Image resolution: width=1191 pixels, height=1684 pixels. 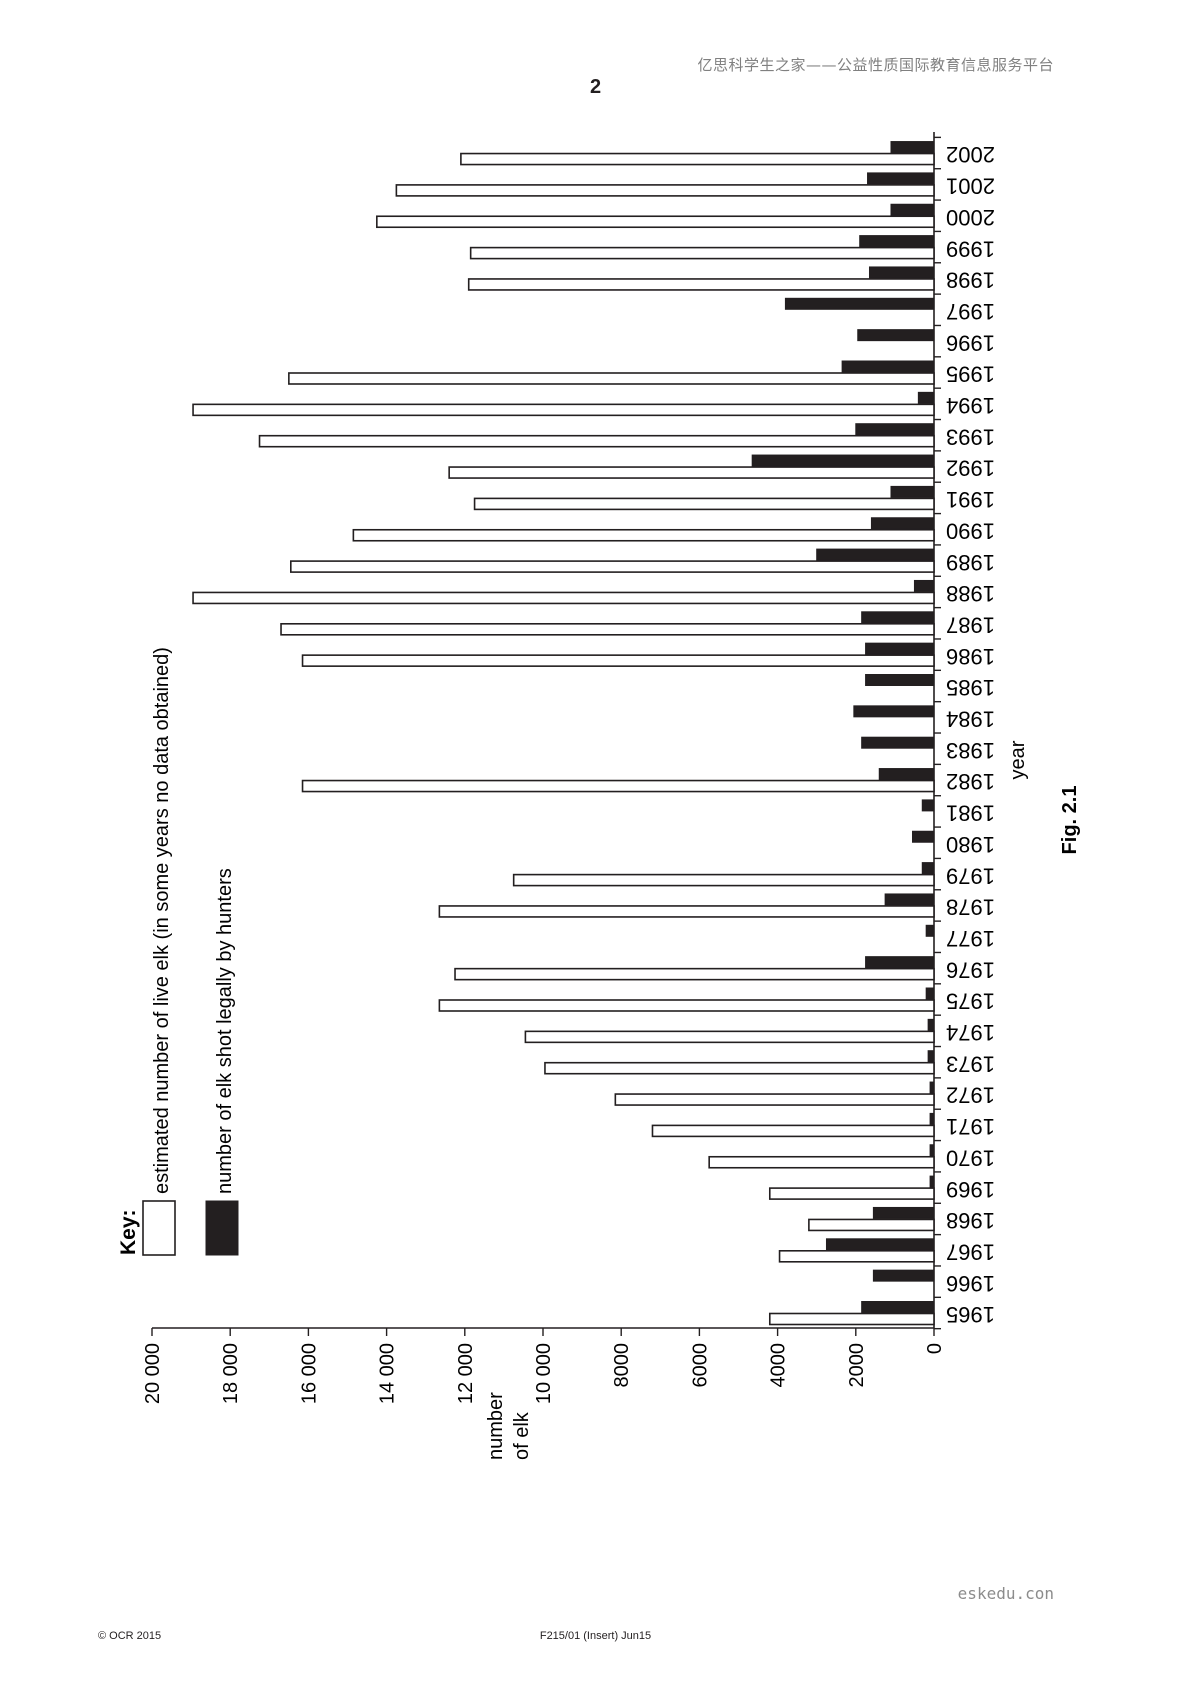 I want to click on category-label-1999: 1999, so click(x=970, y=248).